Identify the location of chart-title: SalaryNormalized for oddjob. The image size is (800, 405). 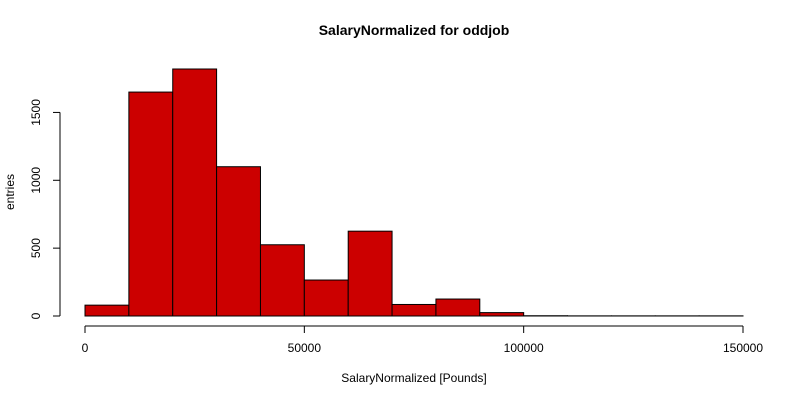
(414, 30).